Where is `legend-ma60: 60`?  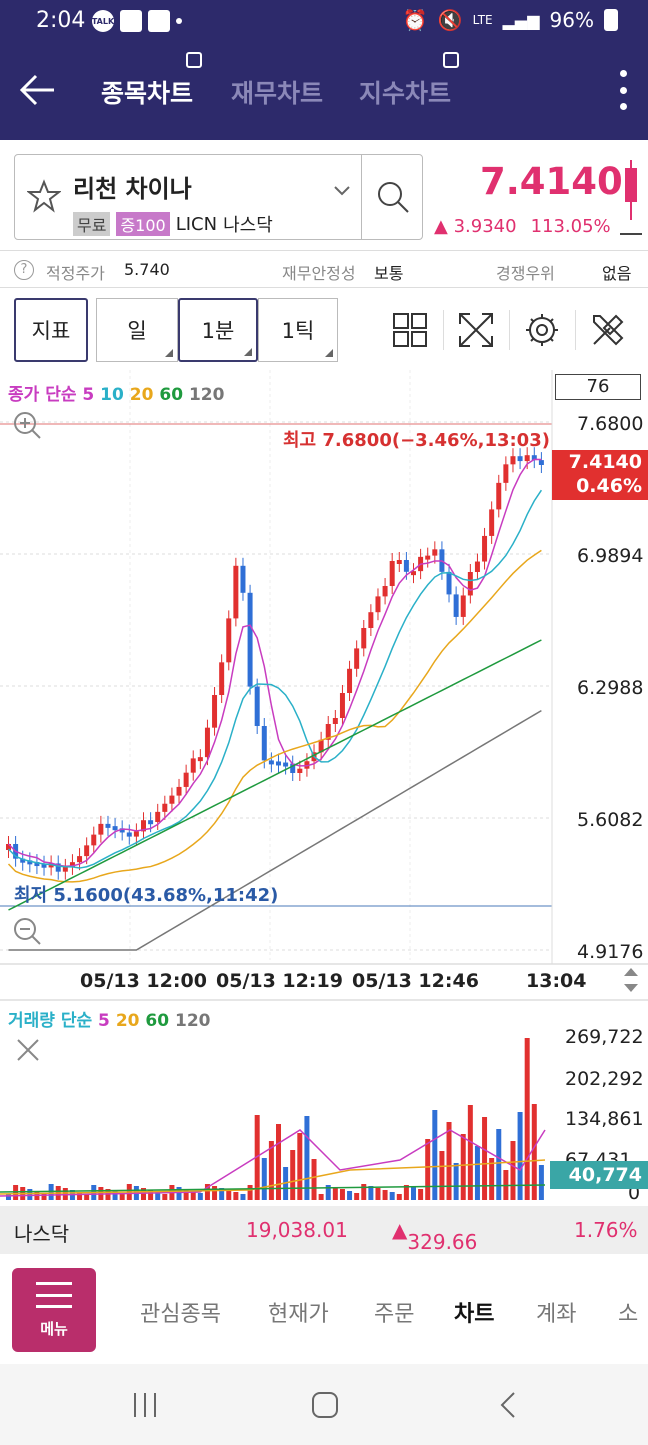
legend-ma60: 60 is located at coordinates (171, 395).